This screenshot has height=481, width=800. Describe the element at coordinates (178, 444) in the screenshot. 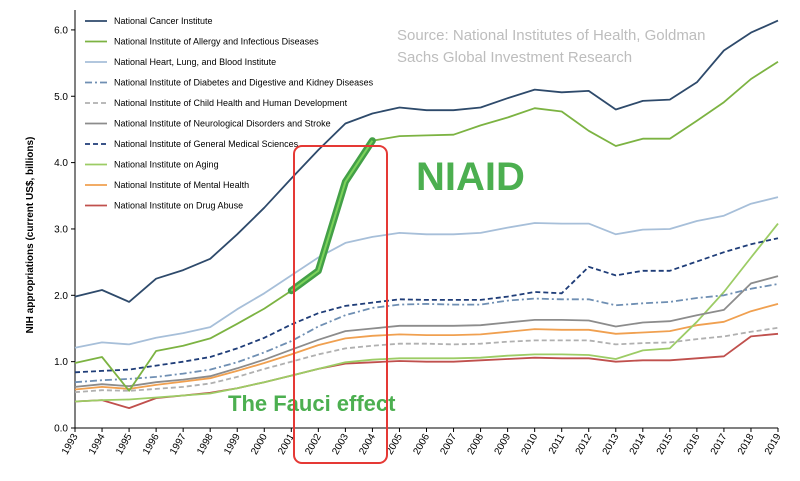

I see `x-tick-label: 1997` at that location.